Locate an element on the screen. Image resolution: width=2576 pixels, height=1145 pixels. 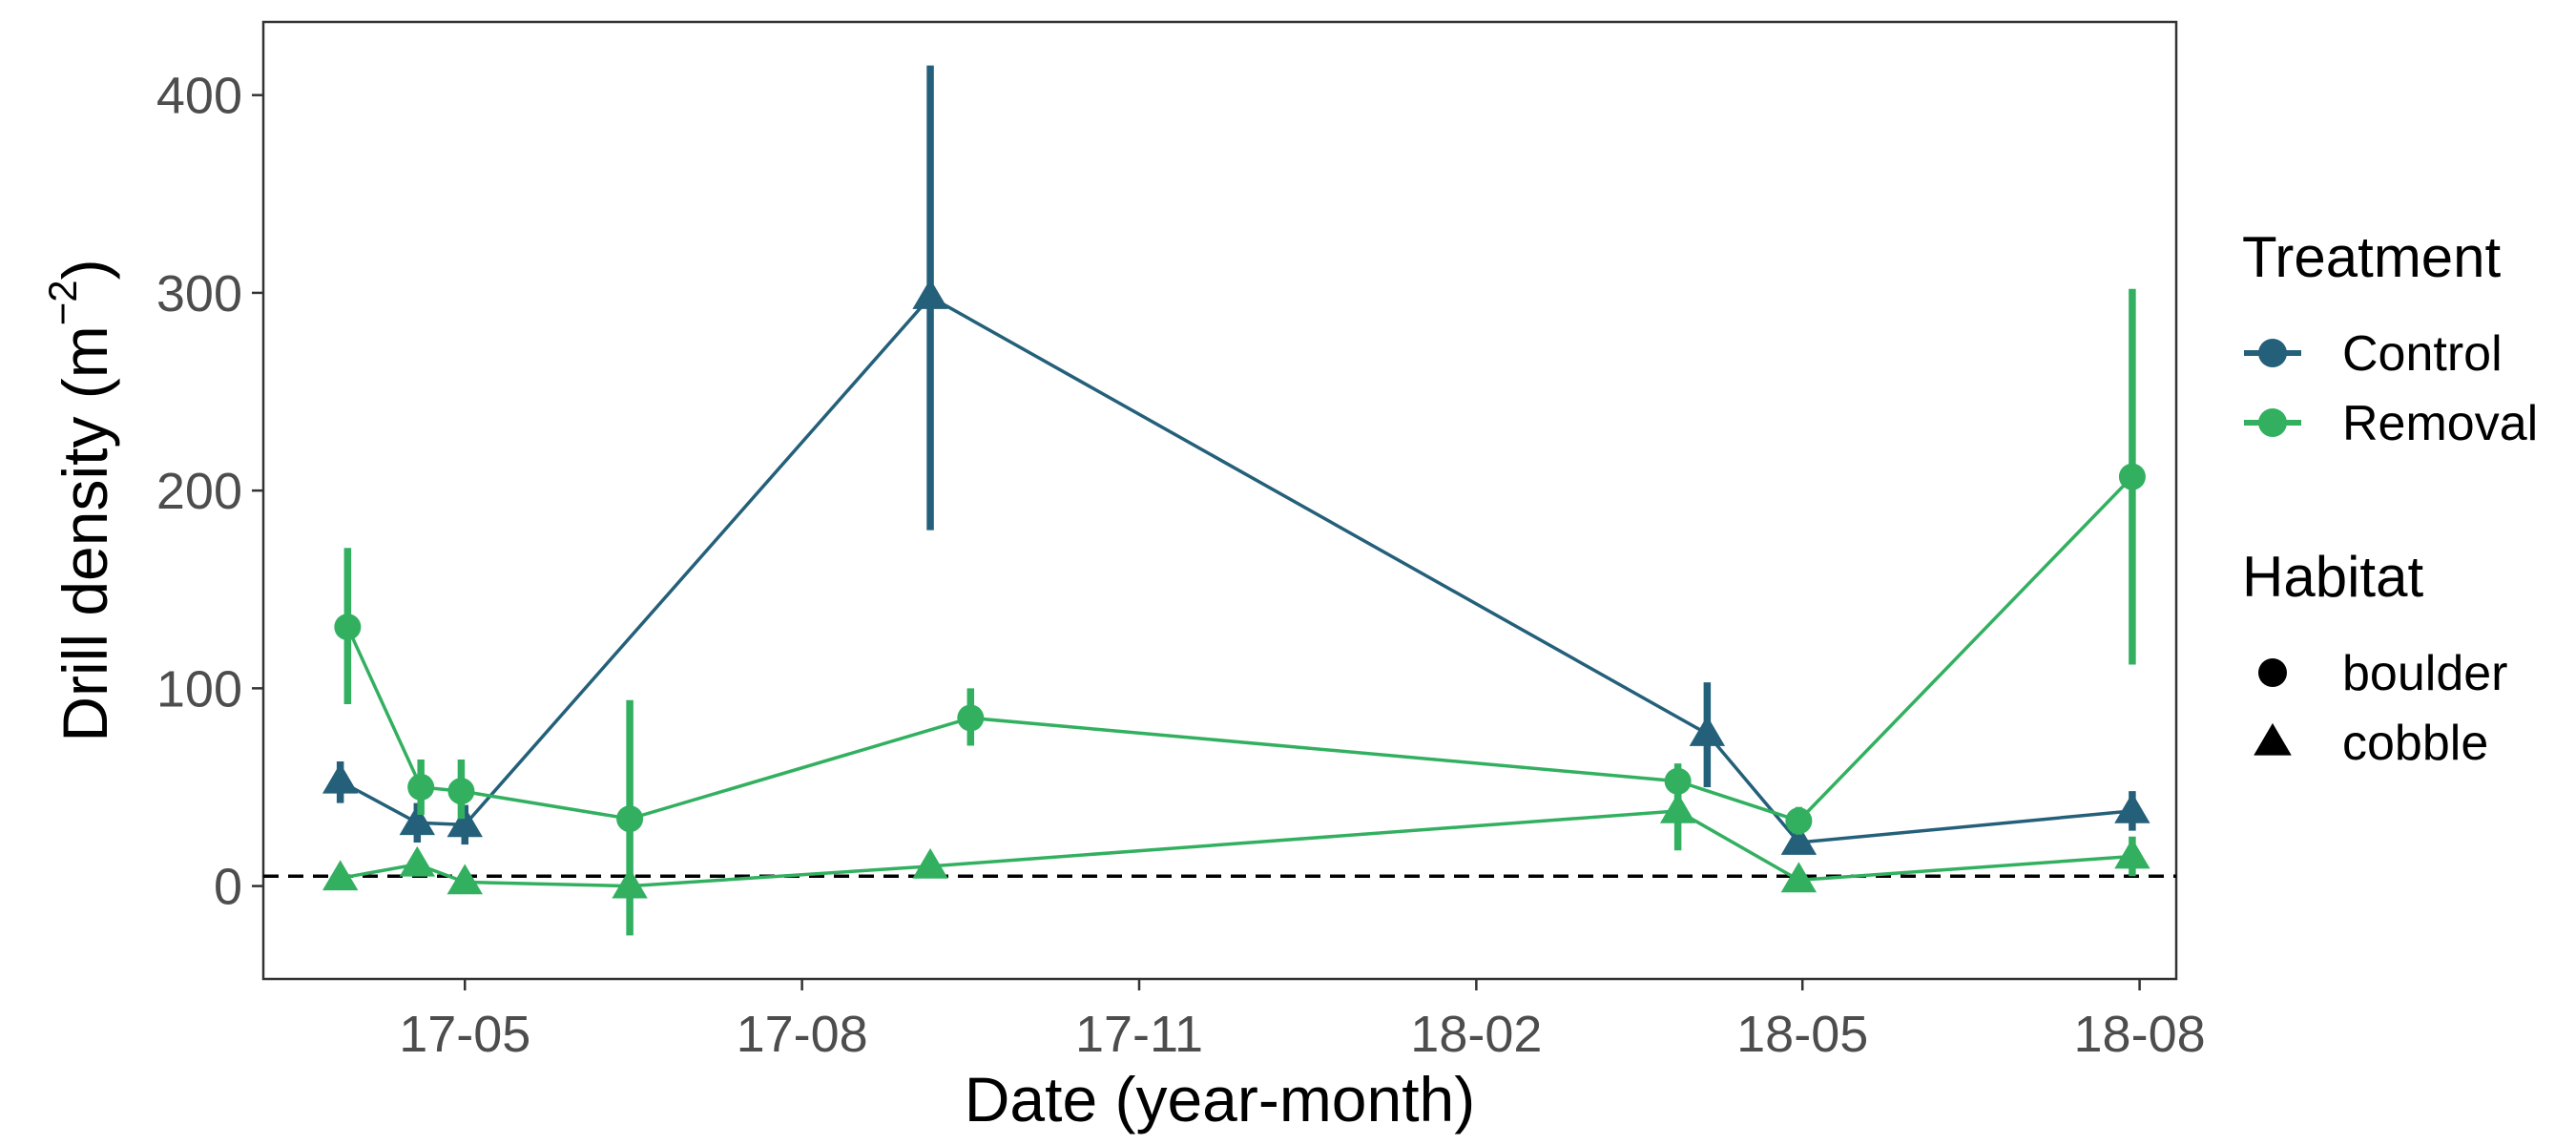
y-tick-label: 0 is located at coordinates (228, 888).